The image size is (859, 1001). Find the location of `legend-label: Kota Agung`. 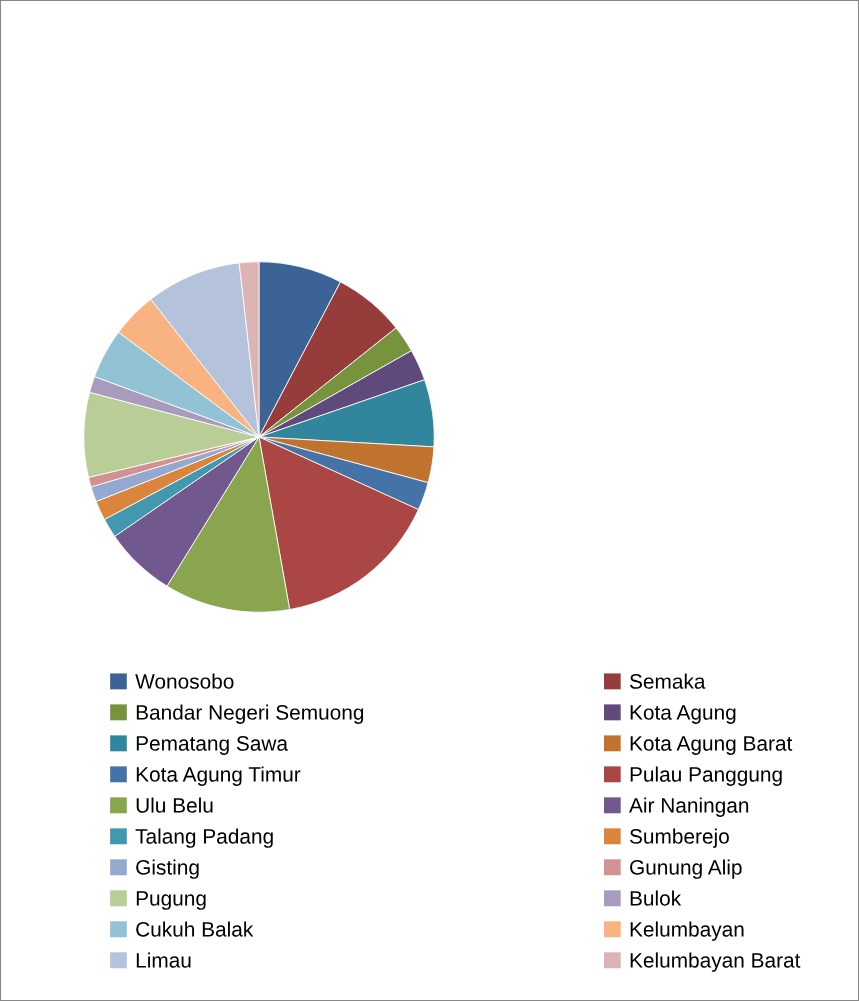

legend-label: Kota Agung is located at coordinates (683, 714).